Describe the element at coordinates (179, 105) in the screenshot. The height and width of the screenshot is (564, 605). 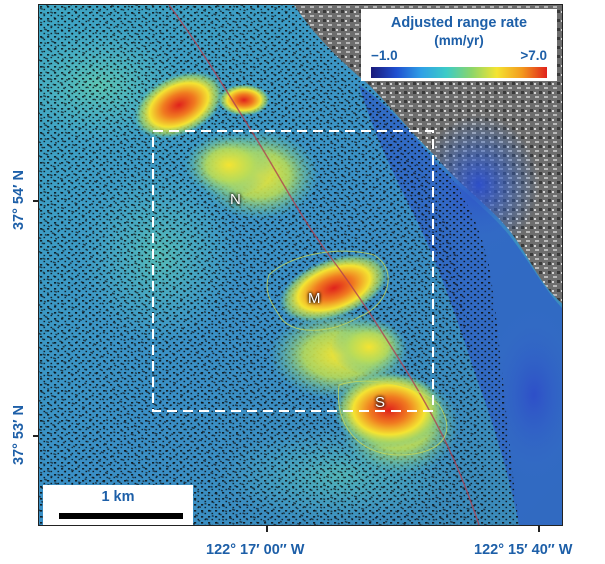
I see `hotspot-northwest` at that location.